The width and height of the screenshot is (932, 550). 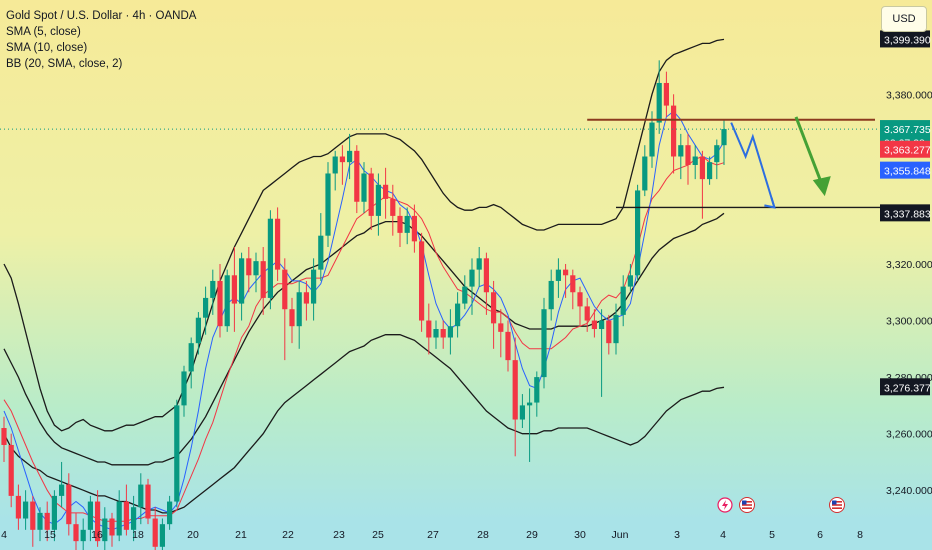 What do you see at coordinates (47, 48) in the screenshot?
I see `sma10-legend: SMA (10, close)` at bounding box center [47, 48].